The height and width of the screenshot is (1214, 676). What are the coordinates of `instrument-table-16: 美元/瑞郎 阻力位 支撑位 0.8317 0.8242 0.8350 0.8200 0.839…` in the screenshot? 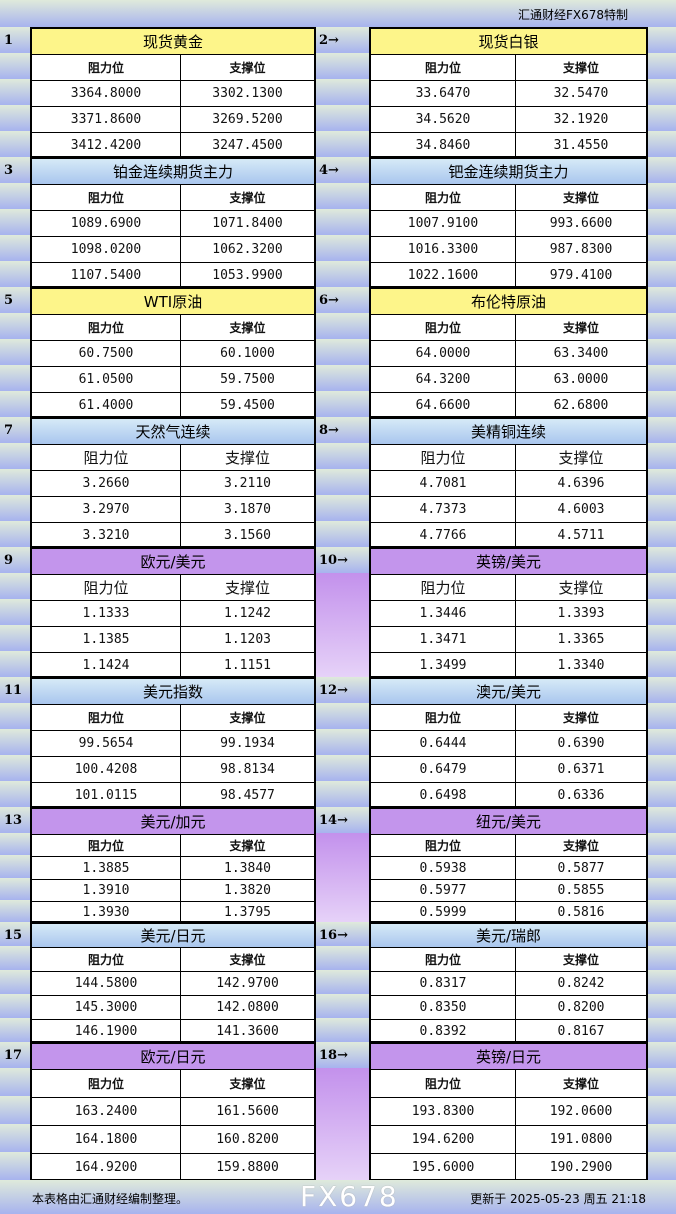 It's located at (508, 983).